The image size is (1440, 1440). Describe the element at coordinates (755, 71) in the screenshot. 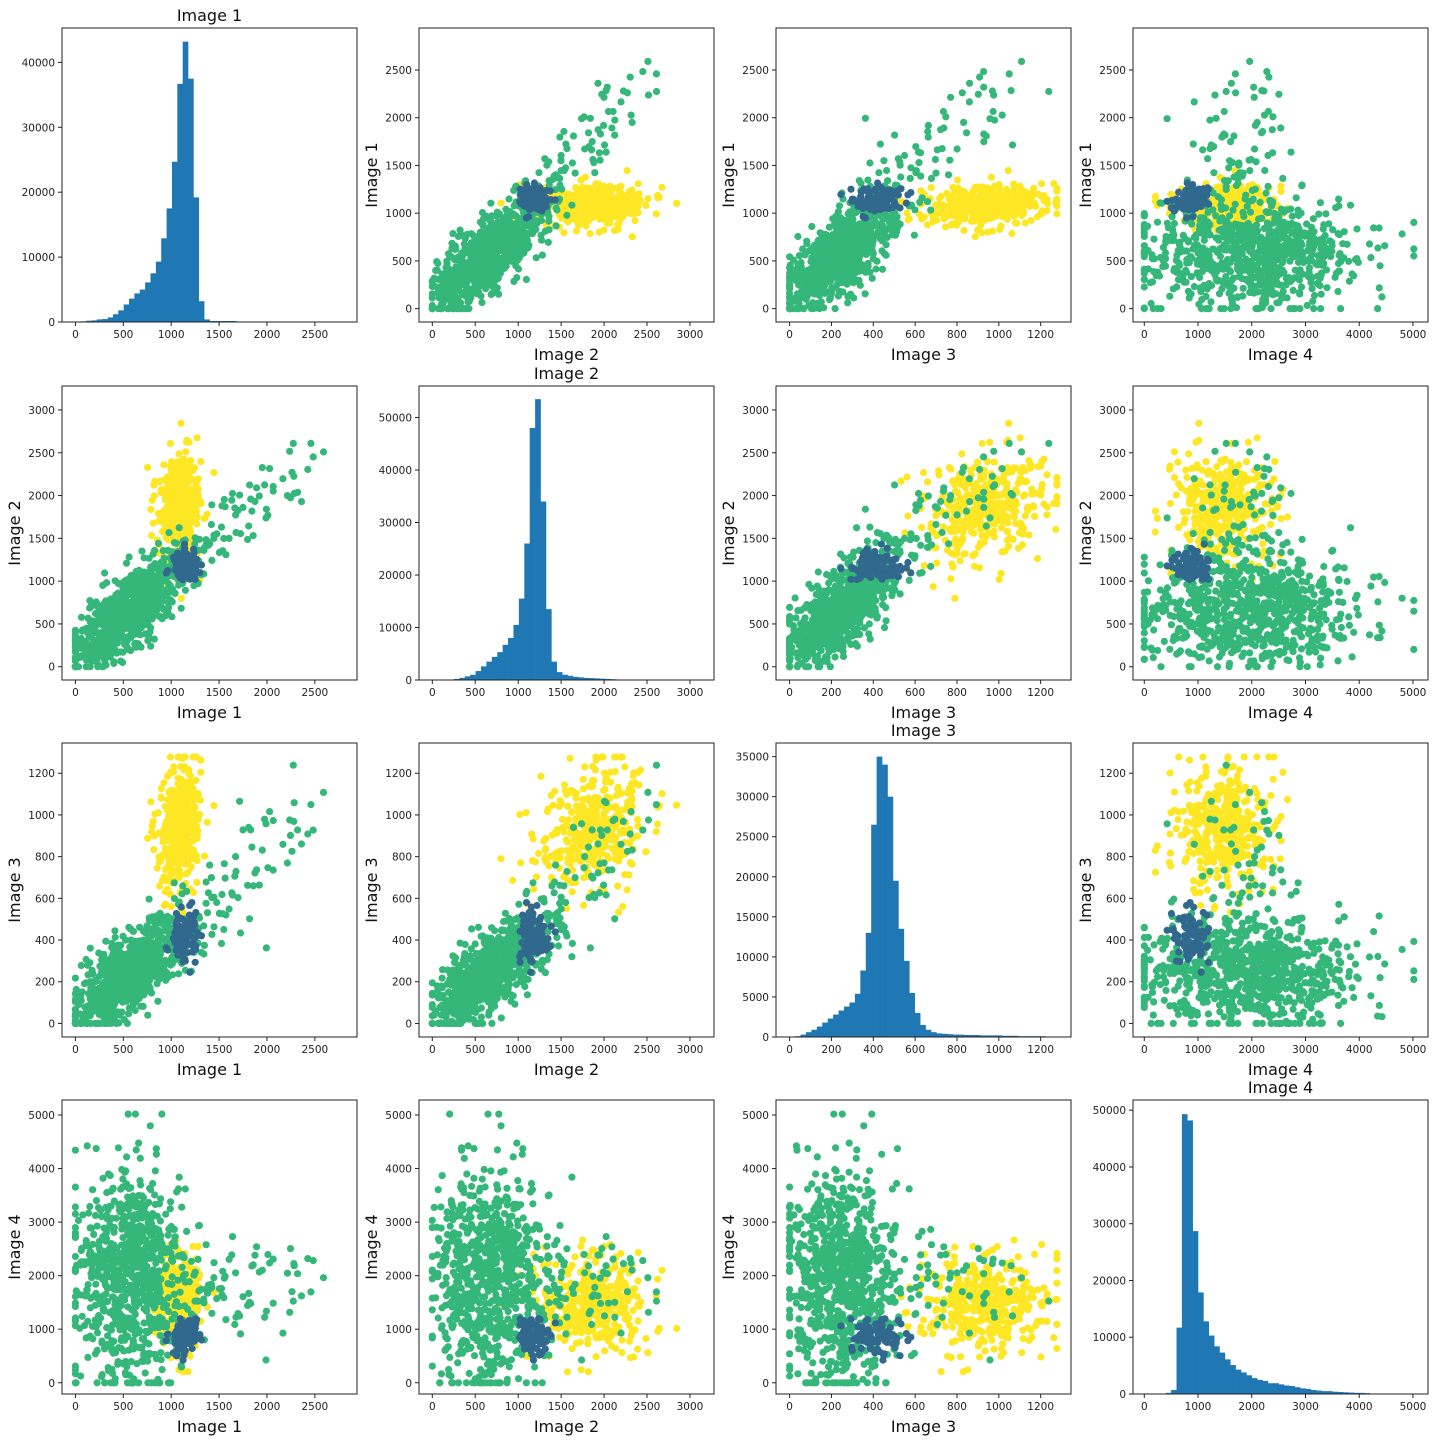

I see `y-tick-label: 2500` at that location.